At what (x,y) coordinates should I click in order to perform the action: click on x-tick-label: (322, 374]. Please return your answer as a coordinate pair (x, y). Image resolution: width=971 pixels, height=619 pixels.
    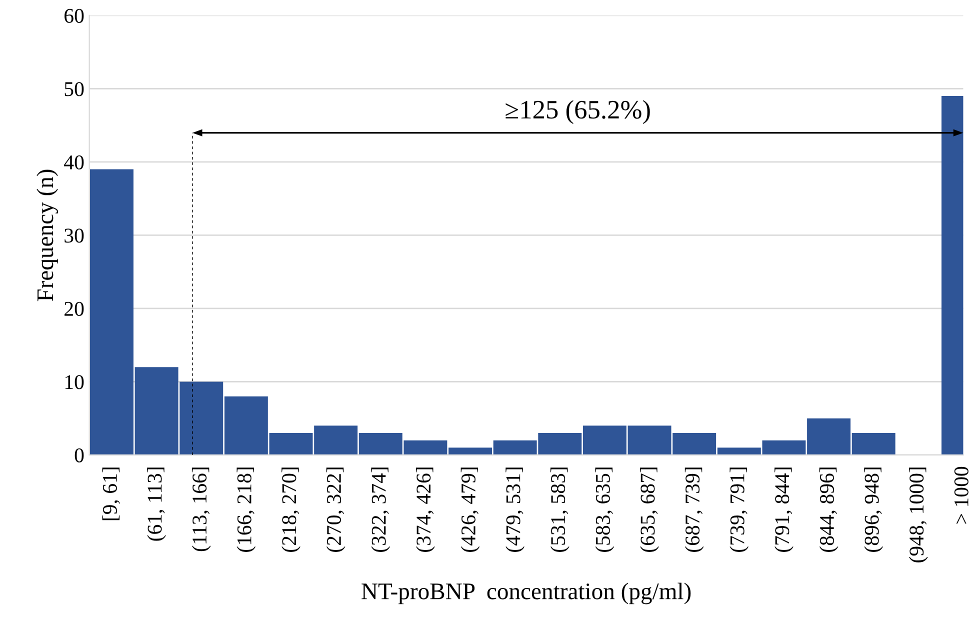
    Looking at the image, I should click on (380, 510).